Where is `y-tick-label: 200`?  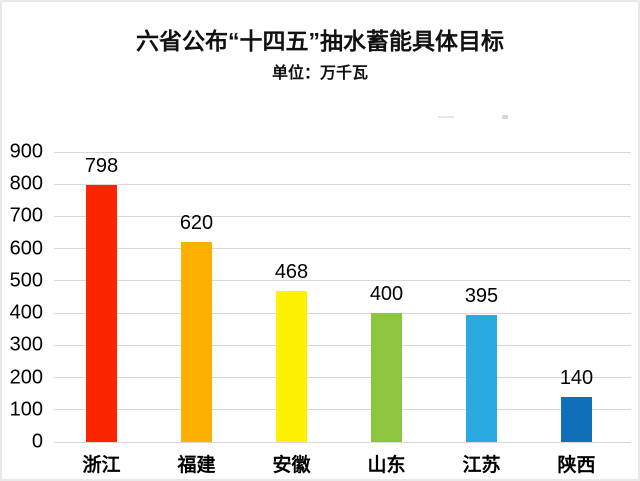 y-tick-label: 200 is located at coordinates (26, 377).